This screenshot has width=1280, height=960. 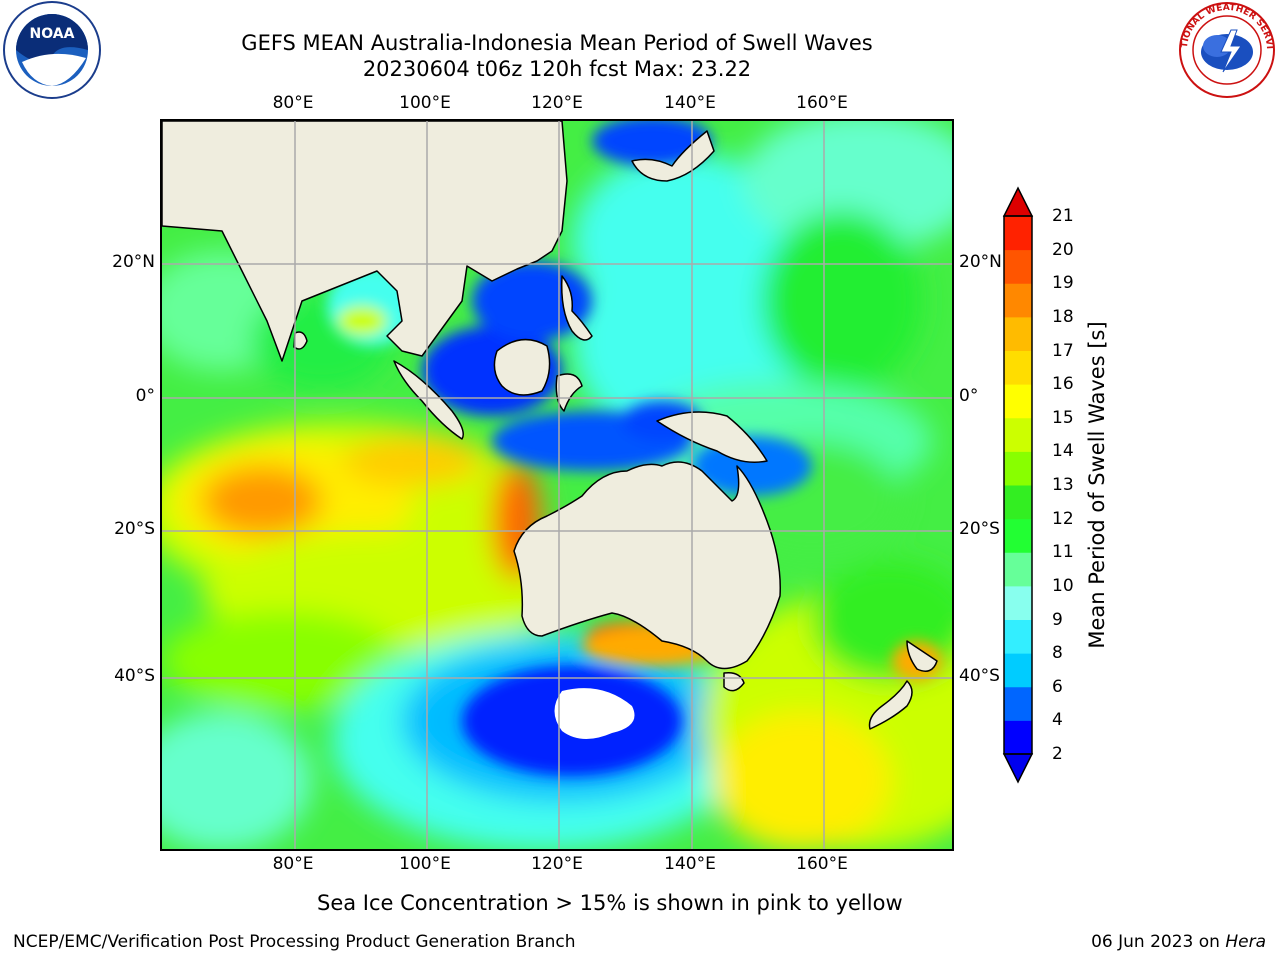 I want to click on colorbar-tick-label: 10, so click(x=1063, y=585).